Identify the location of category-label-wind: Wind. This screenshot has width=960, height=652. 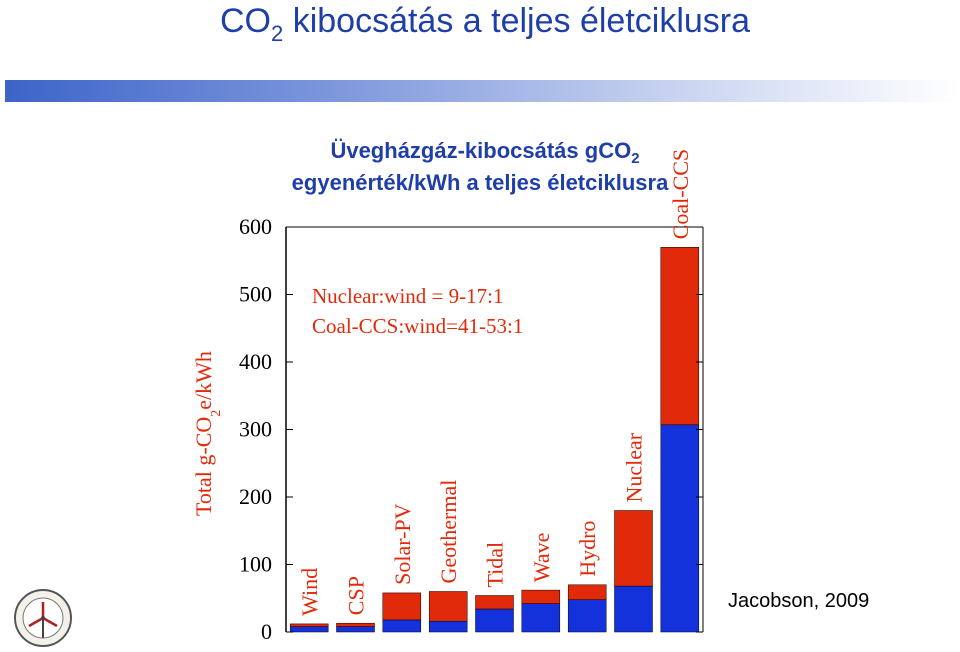
(309, 592).